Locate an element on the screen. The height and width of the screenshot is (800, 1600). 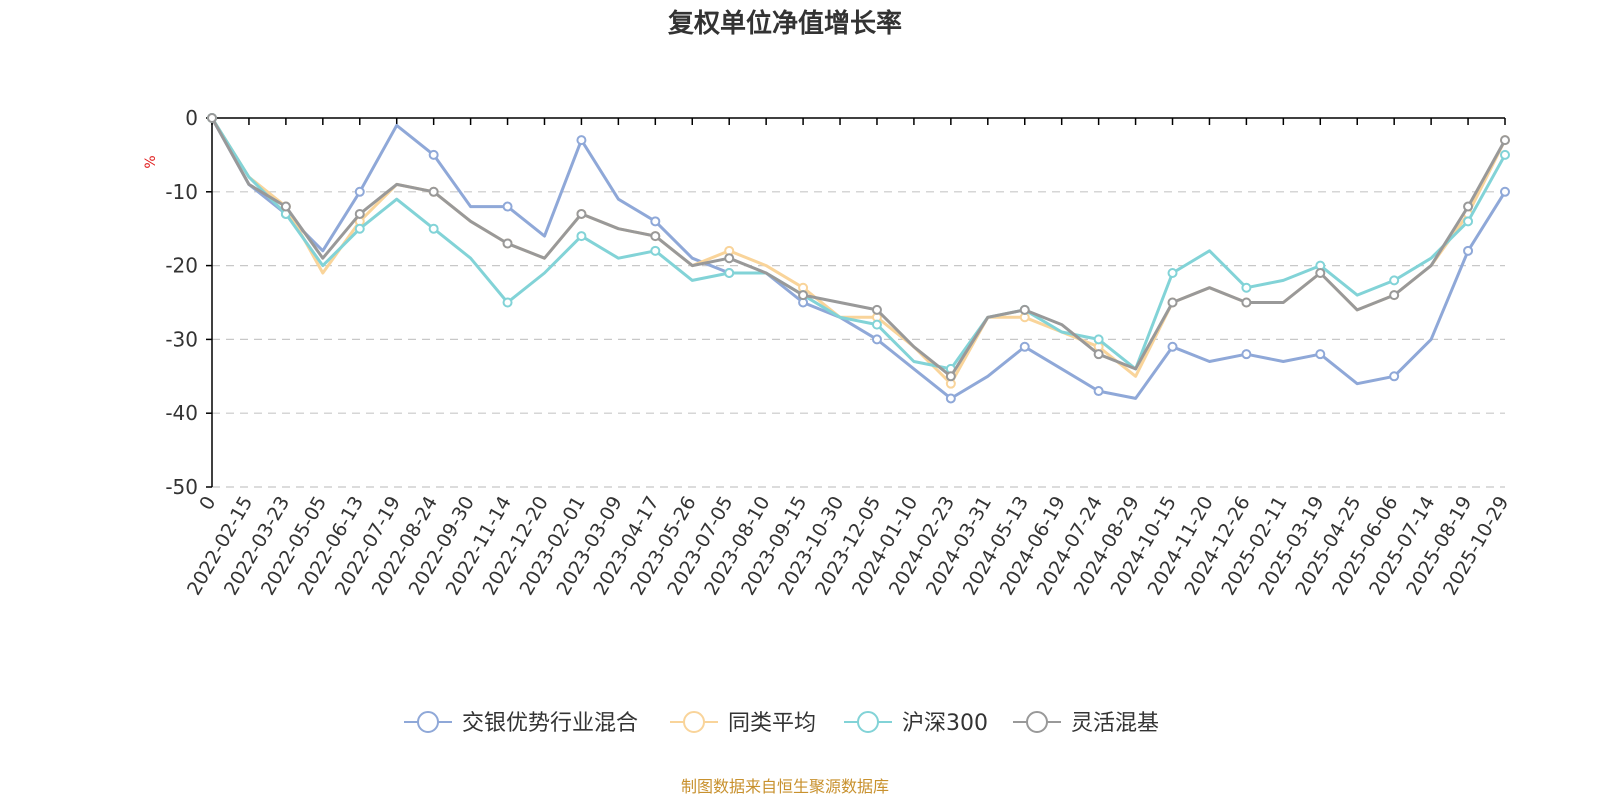
y-tick-label-1: -10 is located at coordinates (181, 192).